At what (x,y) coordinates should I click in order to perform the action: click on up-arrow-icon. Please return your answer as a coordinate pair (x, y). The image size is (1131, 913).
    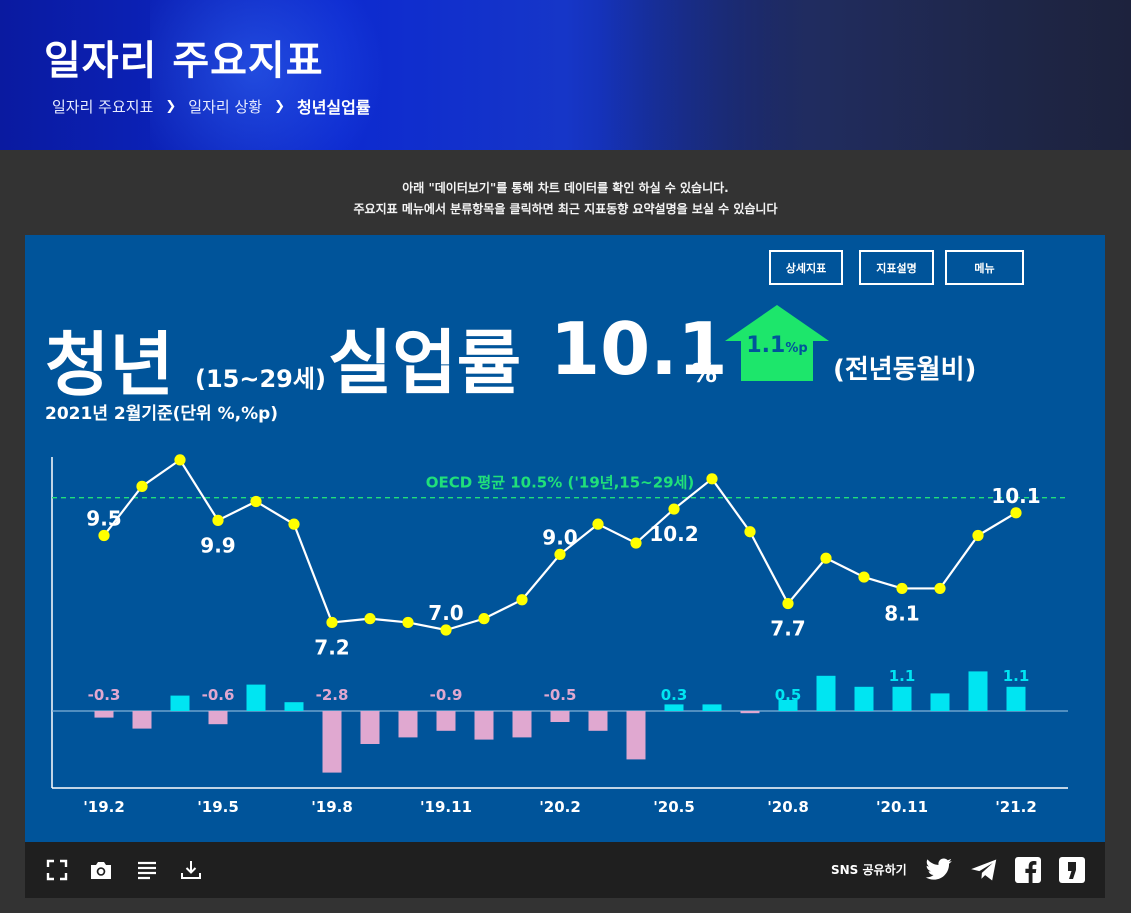
    Looking at the image, I should click on (777, 343).